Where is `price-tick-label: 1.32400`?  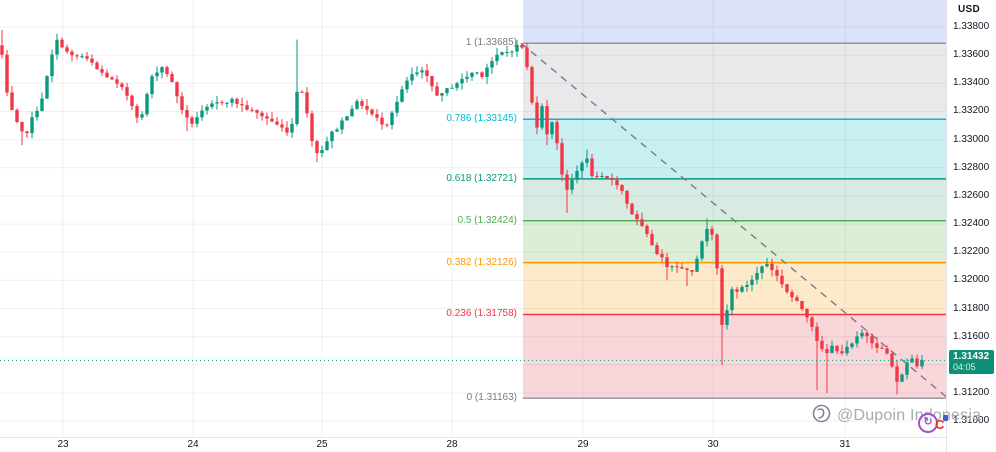 price-tick-label: 1.32400 is located at coordinates (971, 224).